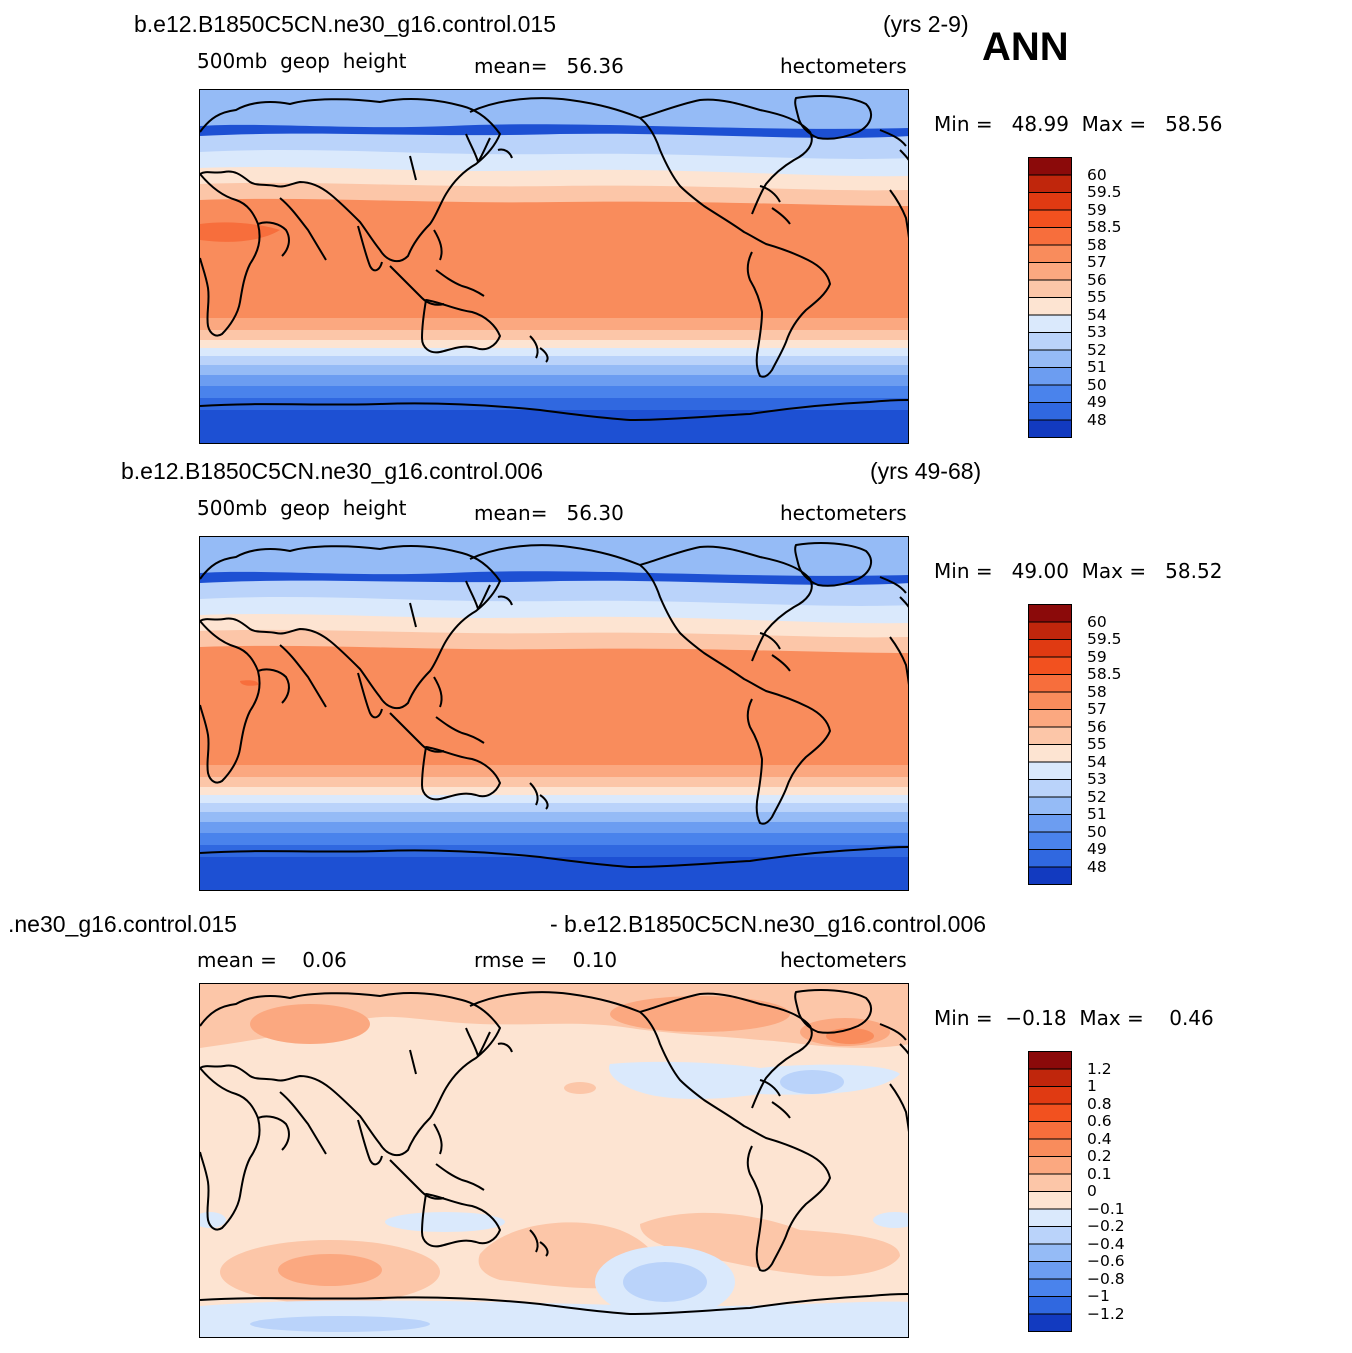 The height and width of the screenshot is (1353, 1352). Describe the element at coordinates (1097, 692) in the screenshot. I see `legend-2-label: 58` at that location.